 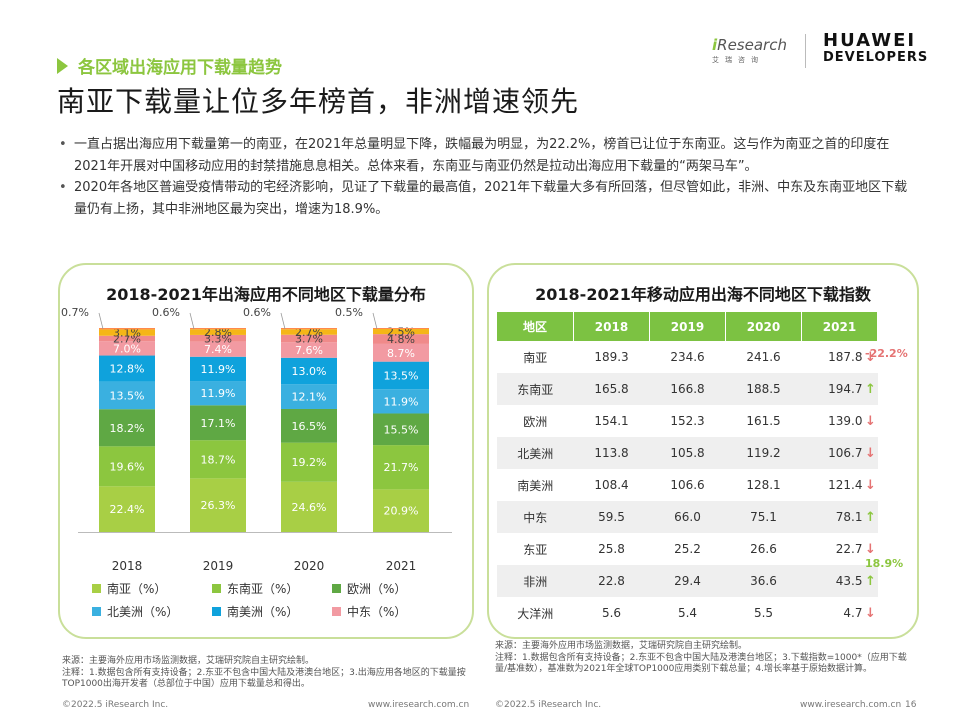 I want to click on data-label: 2.7%, so click(x=127, y=339).